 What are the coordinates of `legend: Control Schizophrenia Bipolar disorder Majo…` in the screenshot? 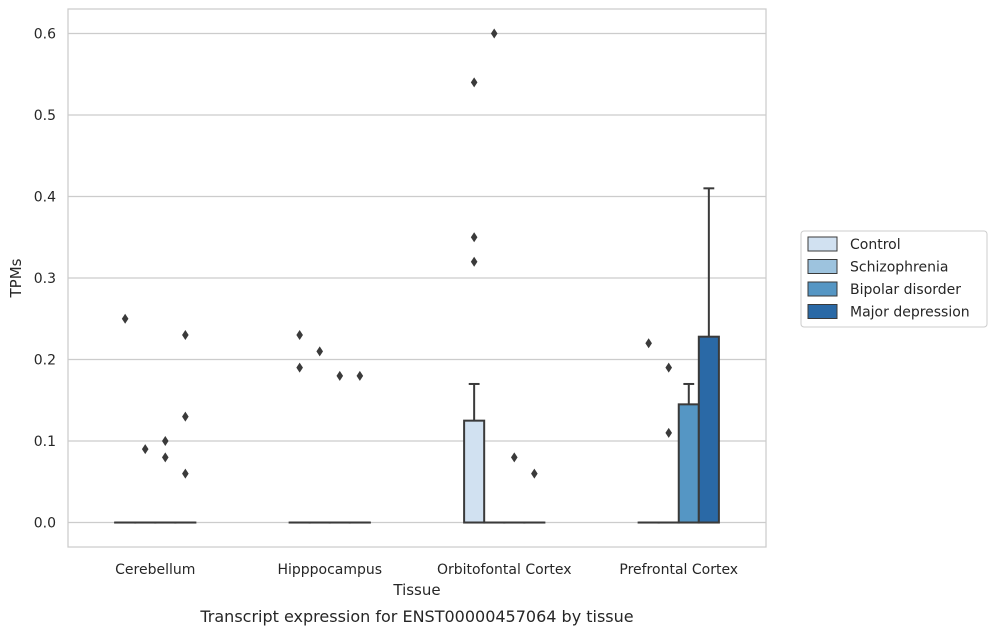 It's located at (894, 279).